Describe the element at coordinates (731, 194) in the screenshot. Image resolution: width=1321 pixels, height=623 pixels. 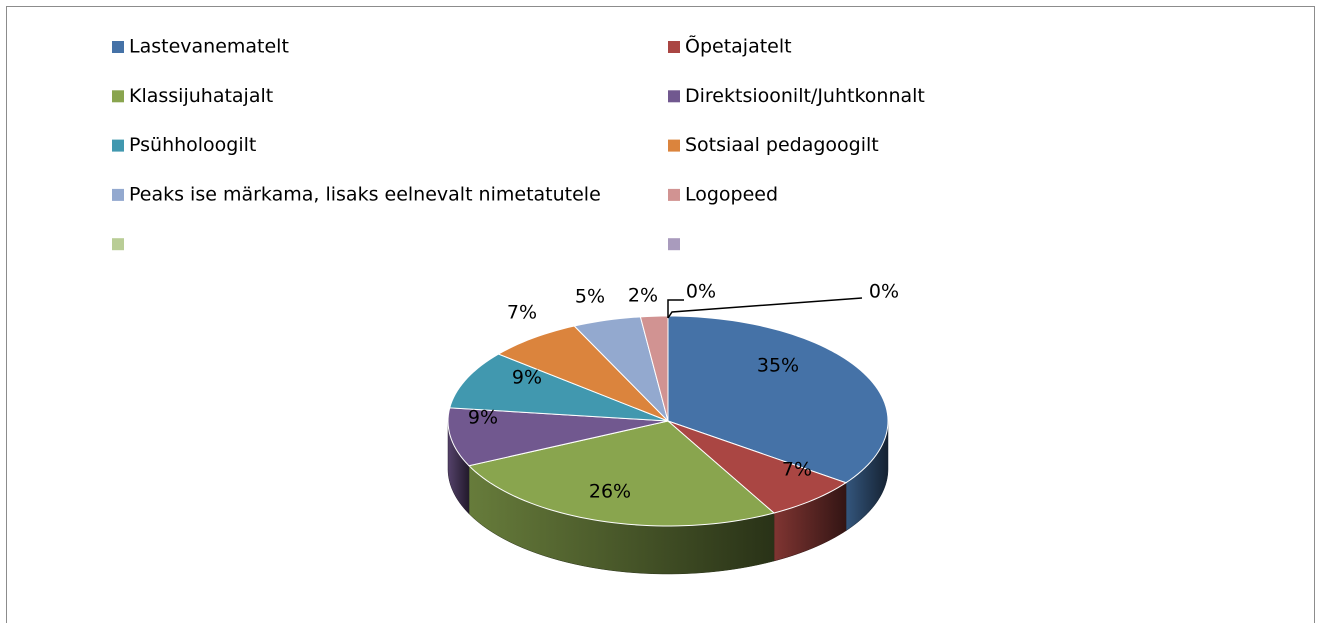
I see `legend-label: Logopeed` at that location.